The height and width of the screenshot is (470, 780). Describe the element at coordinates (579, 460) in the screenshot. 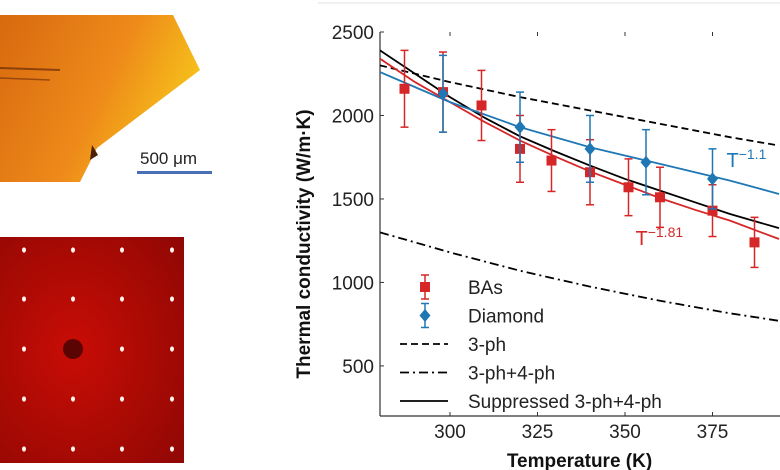

I see `x-axis-label: Temperature (K)` at that location.